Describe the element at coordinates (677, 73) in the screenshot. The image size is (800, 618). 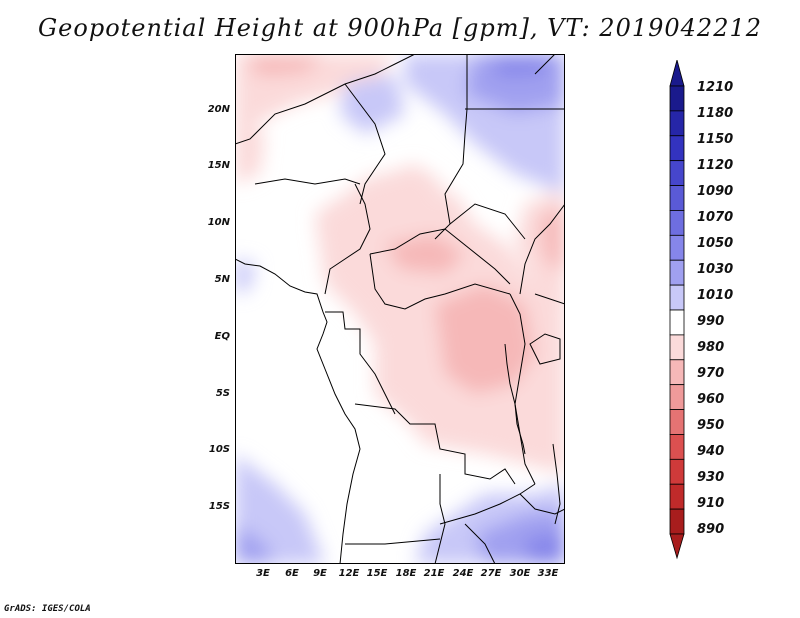
I see `colorbar-top-arrow` at that location.